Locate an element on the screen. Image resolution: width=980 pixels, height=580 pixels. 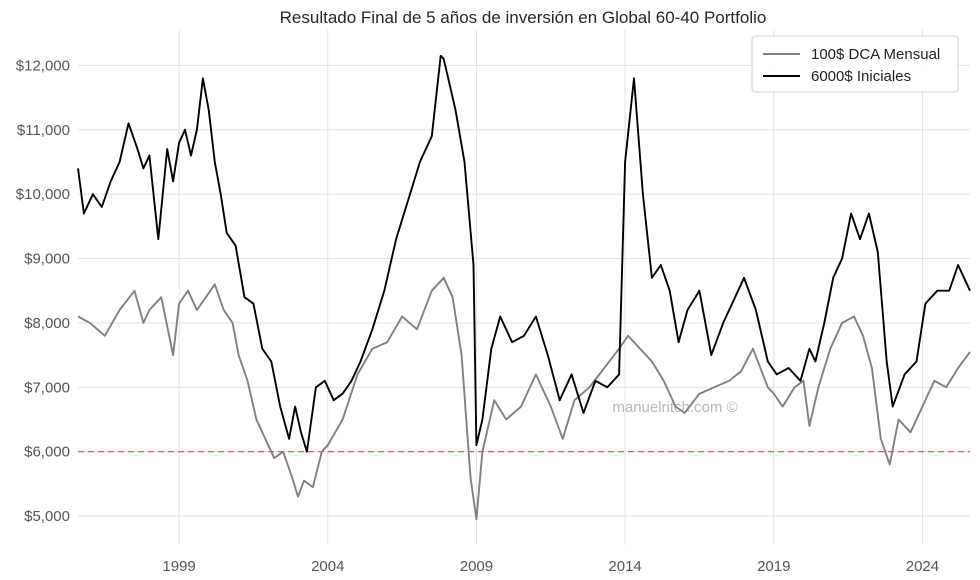
x-tick-label: 2014 is located at coordinates (624, 566).